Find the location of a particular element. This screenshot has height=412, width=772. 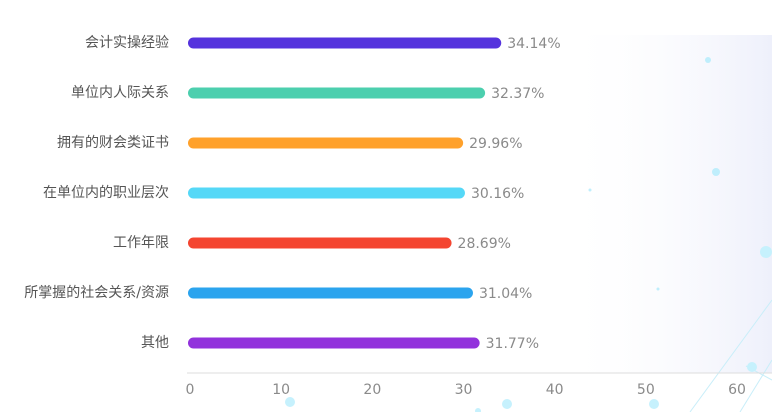

value-label: 31.04% is located at coordinates (505, 294).